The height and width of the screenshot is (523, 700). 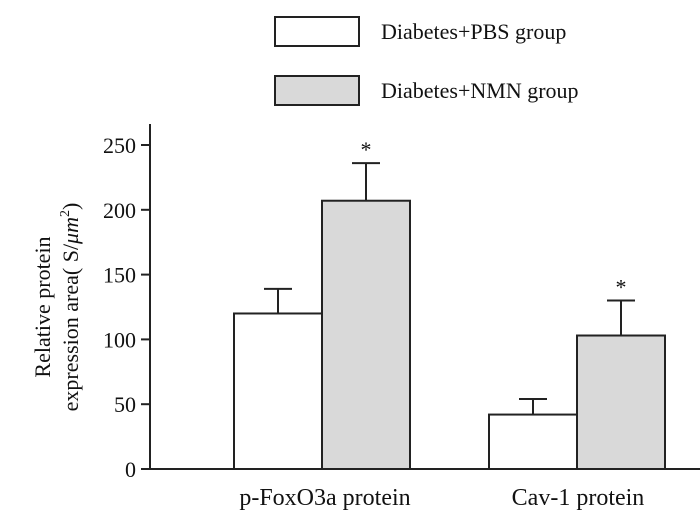 I want to click on legend-label: Diabetes+PBS group, so click(x=473, y=31).